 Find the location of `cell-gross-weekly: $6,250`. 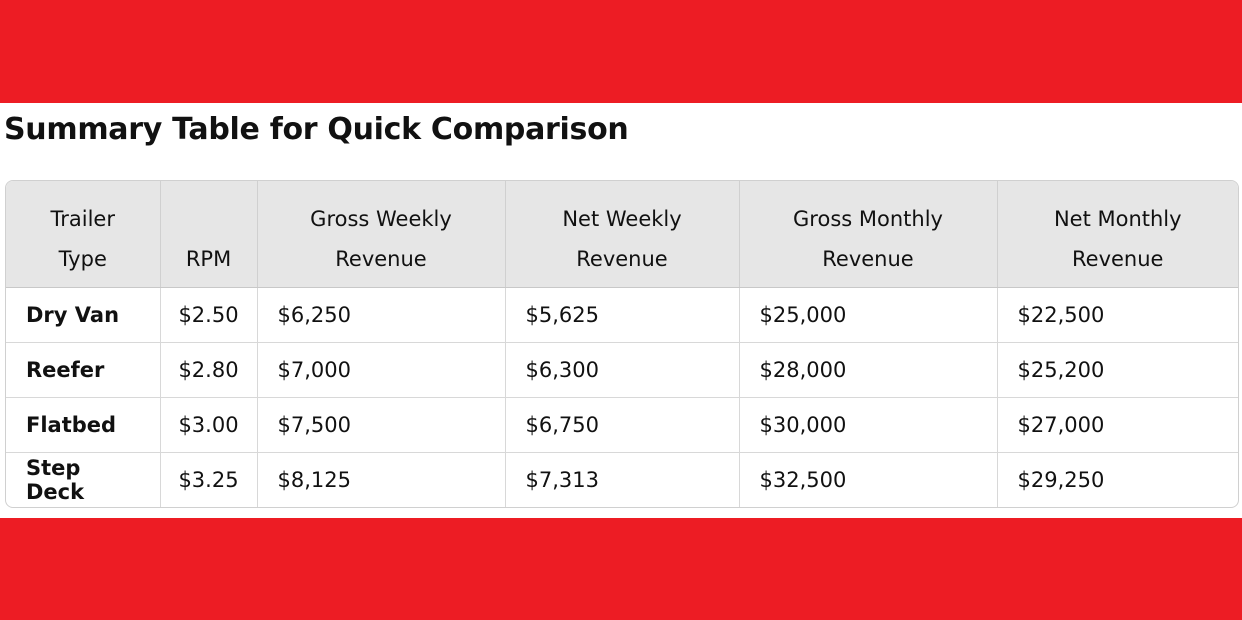

cell-gross-weekly: $6,250 is located at coordinates (381, 315).